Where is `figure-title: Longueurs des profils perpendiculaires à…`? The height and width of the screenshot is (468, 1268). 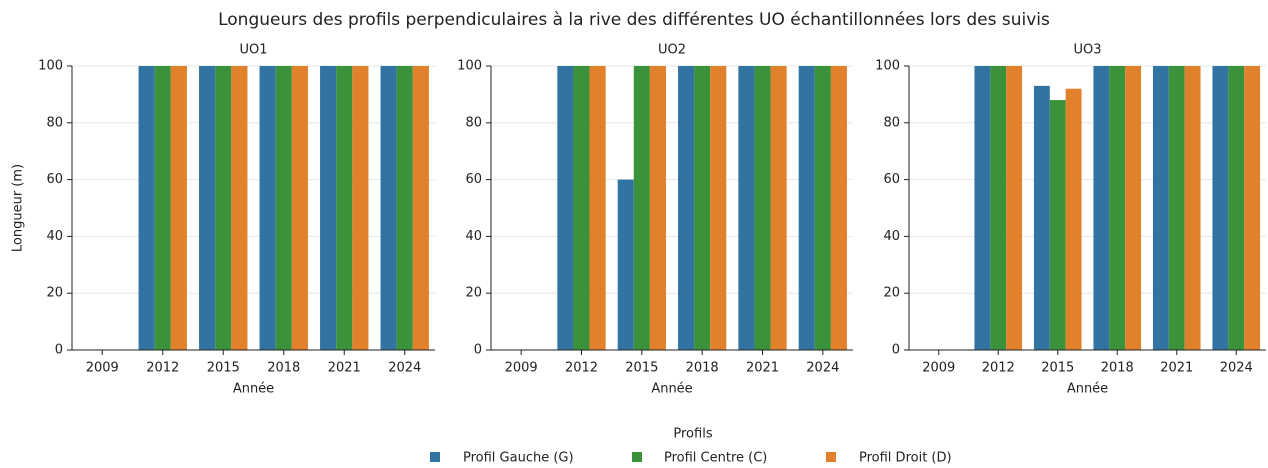 figure-title: Longueurs des profils perpendiculaires à… is located at coordinates (634, 20).